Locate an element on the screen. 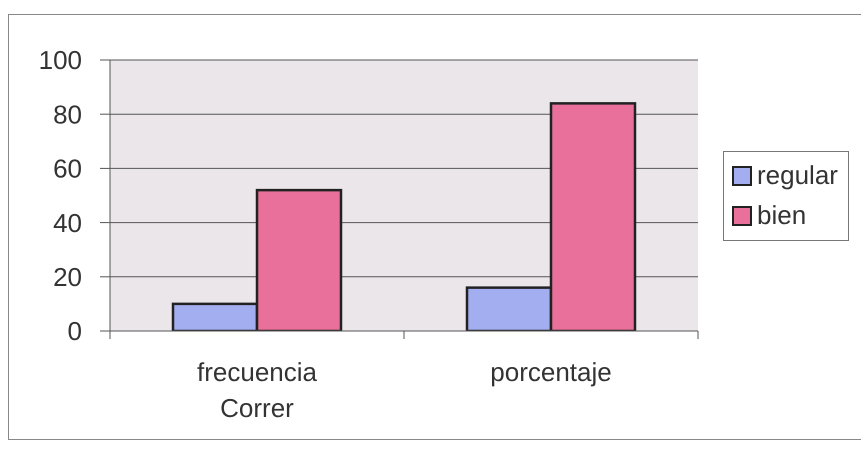 The height and width of the screenshot is (451, 861). y-tick-label: 100 is located at coordinates (60, 60).